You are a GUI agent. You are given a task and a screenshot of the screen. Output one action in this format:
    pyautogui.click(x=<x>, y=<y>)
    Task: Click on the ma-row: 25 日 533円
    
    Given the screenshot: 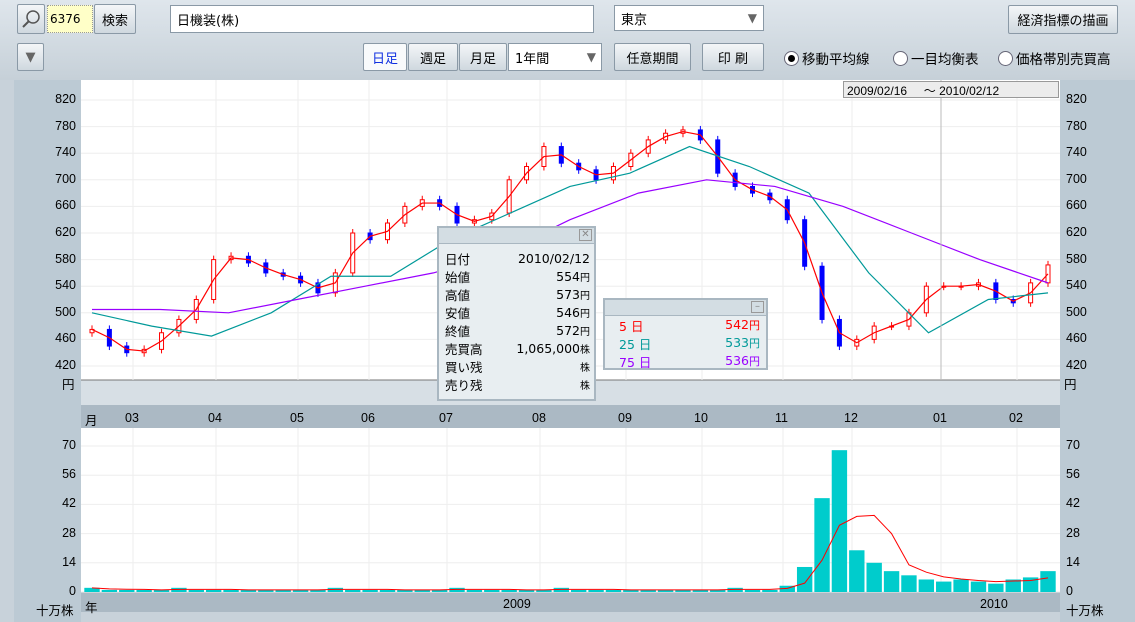 What is the action you would take?
    pyautogui.click(x=685, y=343)
    